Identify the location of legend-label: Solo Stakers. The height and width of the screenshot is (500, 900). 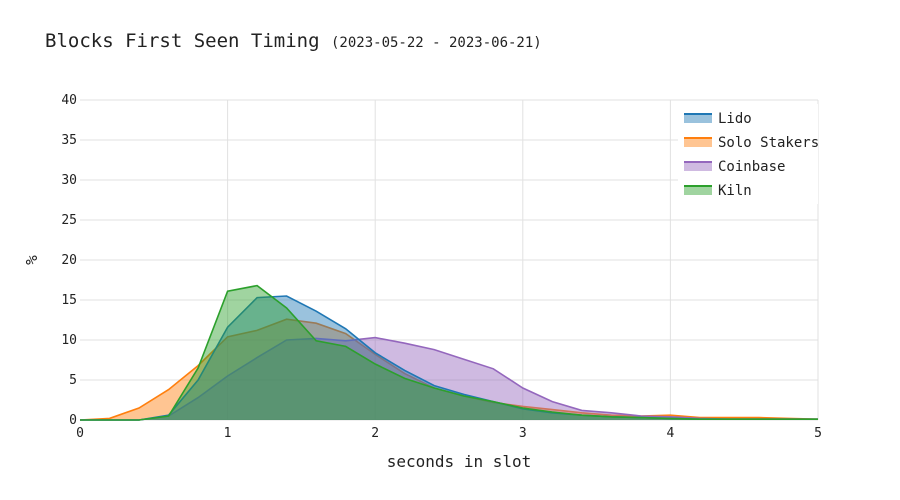
(768, 143).